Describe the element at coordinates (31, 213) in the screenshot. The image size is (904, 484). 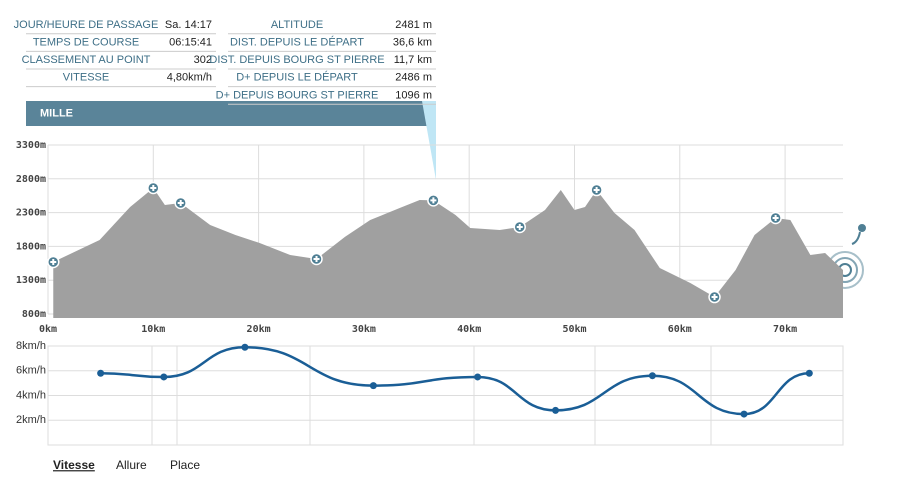
I see `y-tick-label: 2300m` at that location.